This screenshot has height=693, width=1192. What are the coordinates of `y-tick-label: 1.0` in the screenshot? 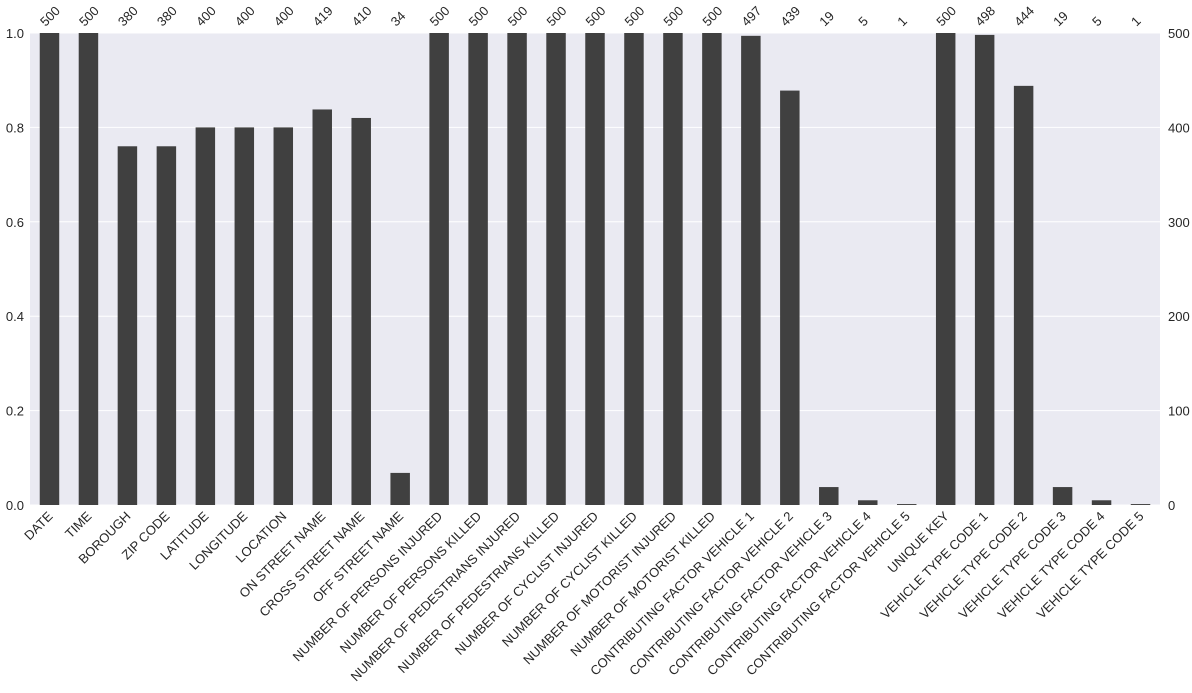 It's located at (15, 33).